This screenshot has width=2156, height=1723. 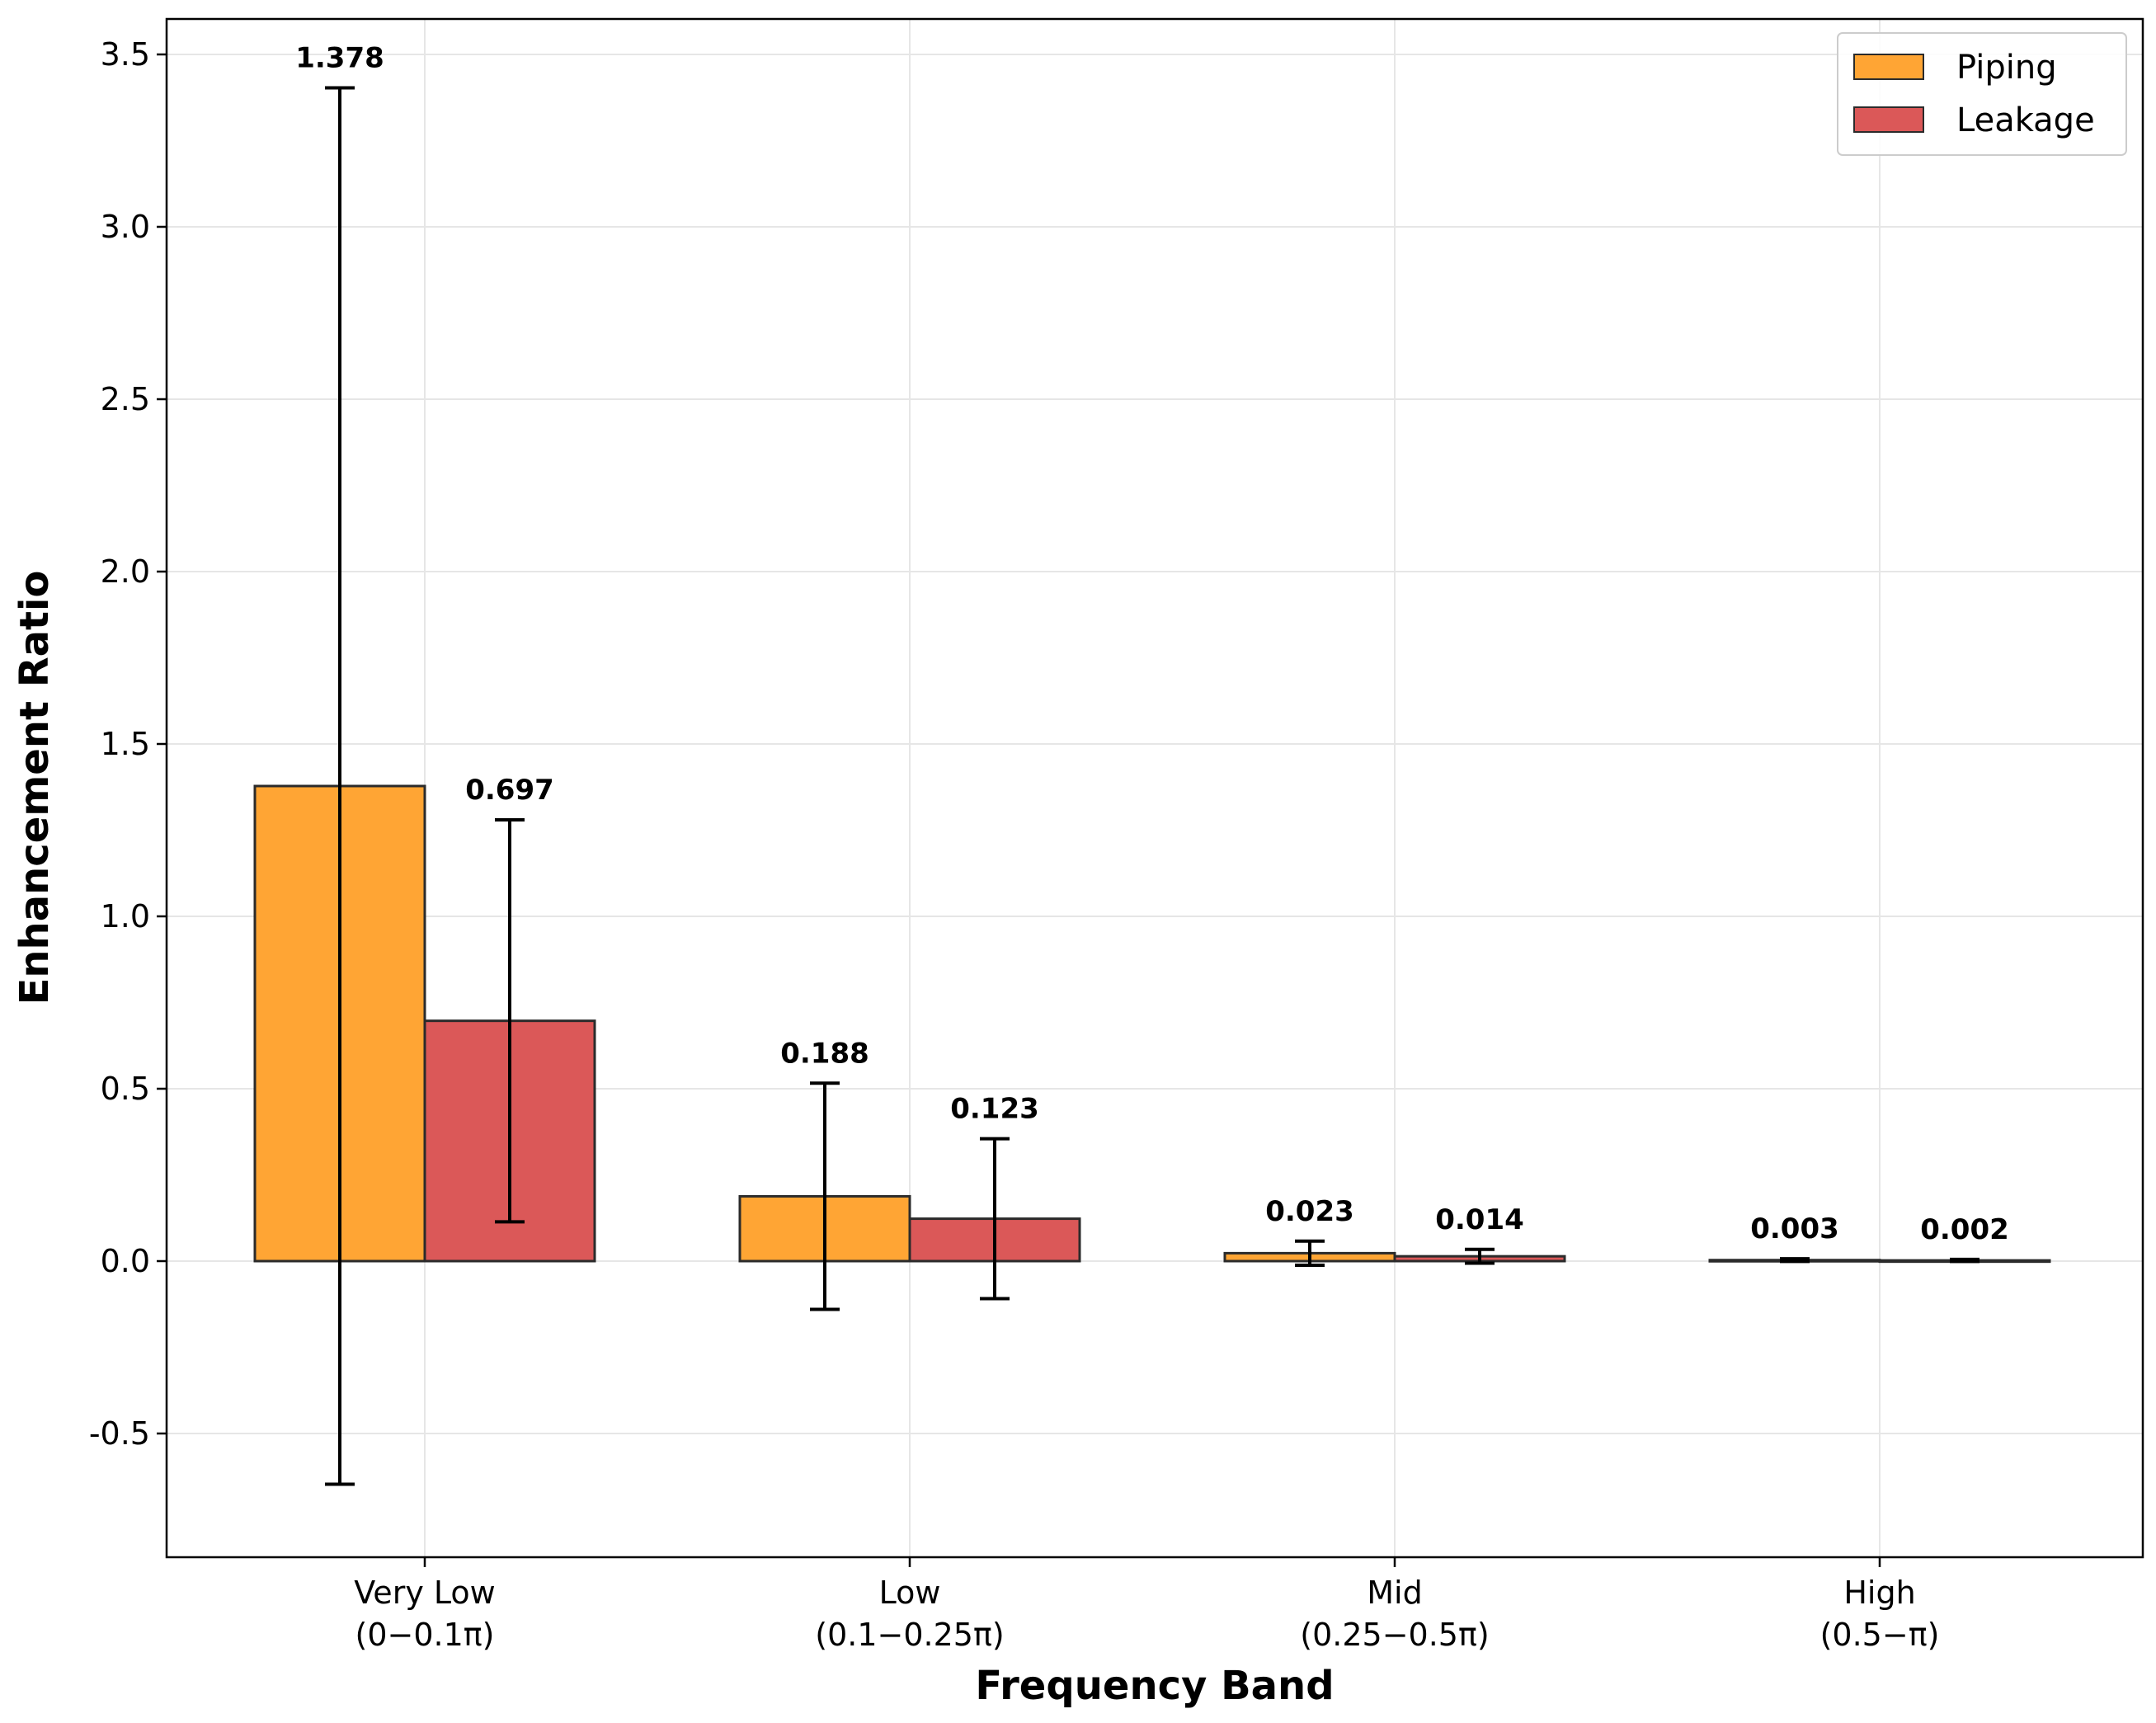 What do you see at coordinates (1154, 1686) in the screenshot?
I see `x-axis-title: Frequency Band` at bounding box center [1154, 1686].